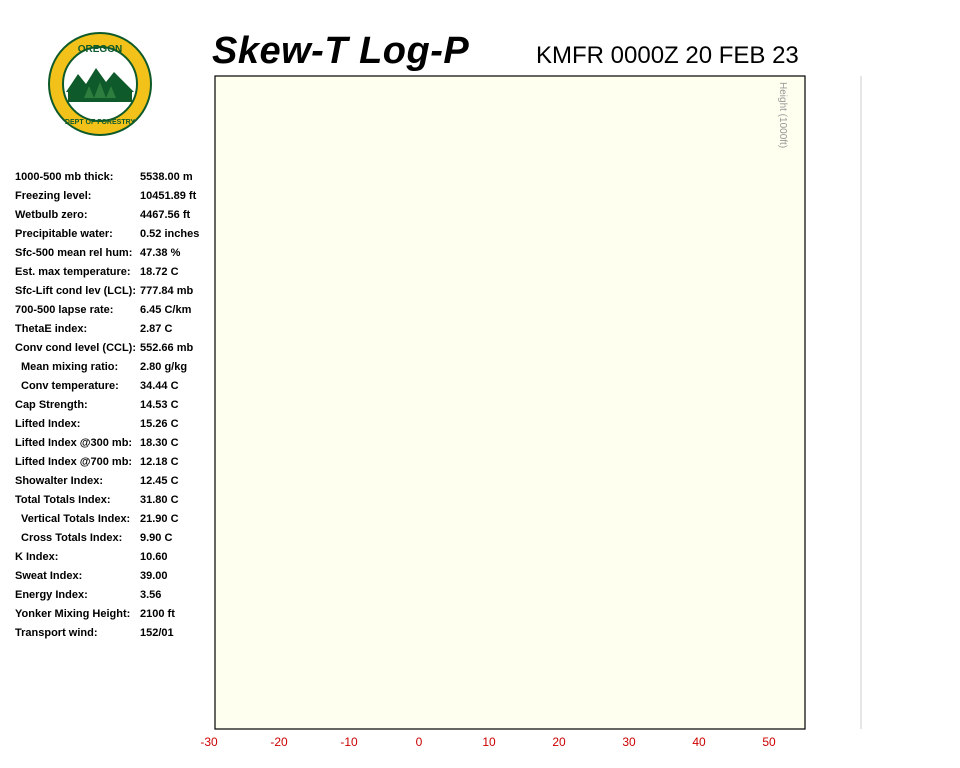 This screenshot has width=960, height=768. Describe the element at coordinates (159, 272) in the screenshot. I see `stat-value: 18.72 C` at that location.